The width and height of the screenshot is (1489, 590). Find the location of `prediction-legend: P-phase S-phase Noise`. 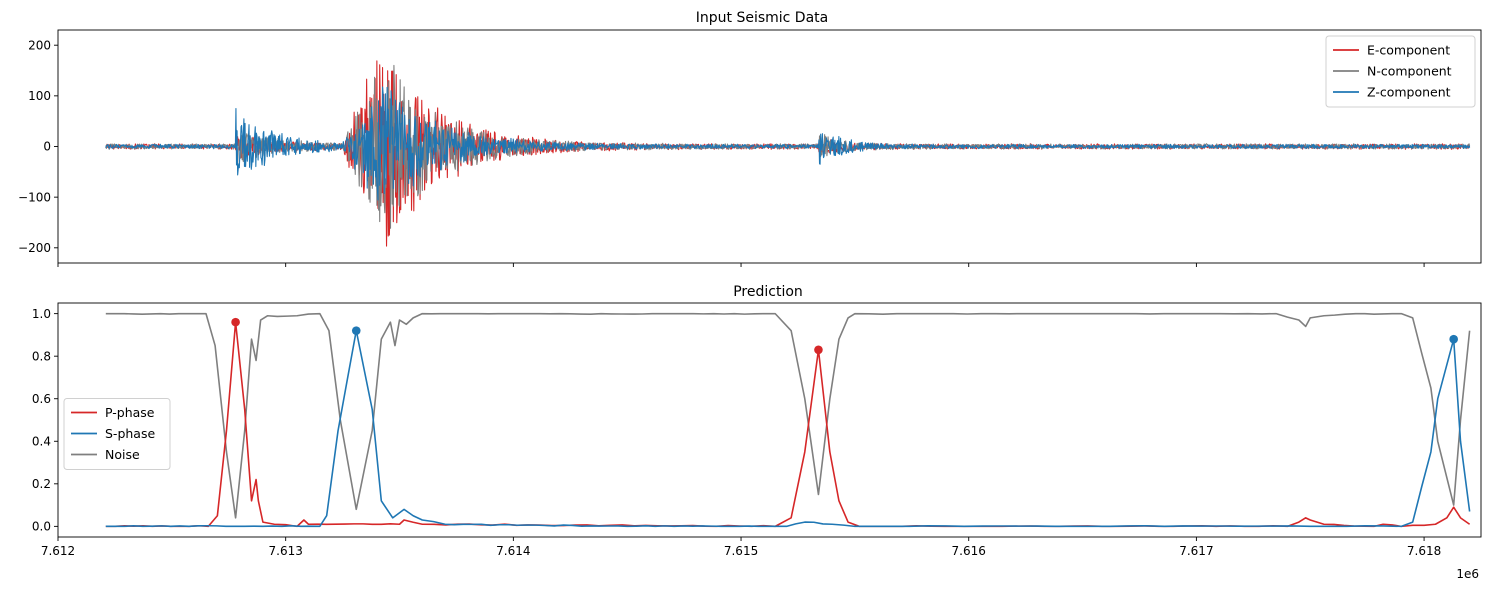

prediction-legend: P-phase S-phase Noise is located at coordinates (117, 434).